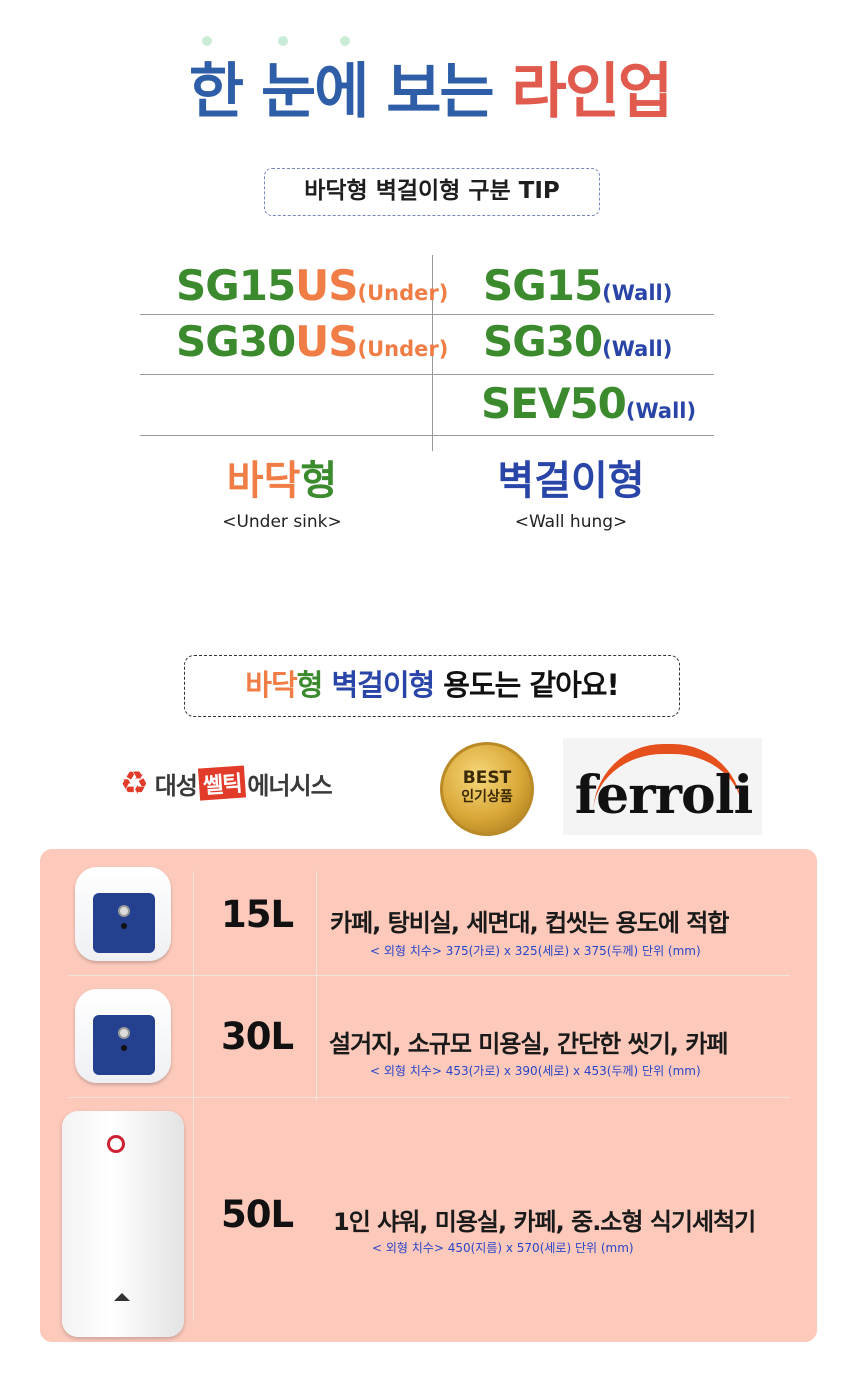  Describe the element at coordinates (257, 1214) in the screenshot. I see `capacity-label: 50L` at that location.